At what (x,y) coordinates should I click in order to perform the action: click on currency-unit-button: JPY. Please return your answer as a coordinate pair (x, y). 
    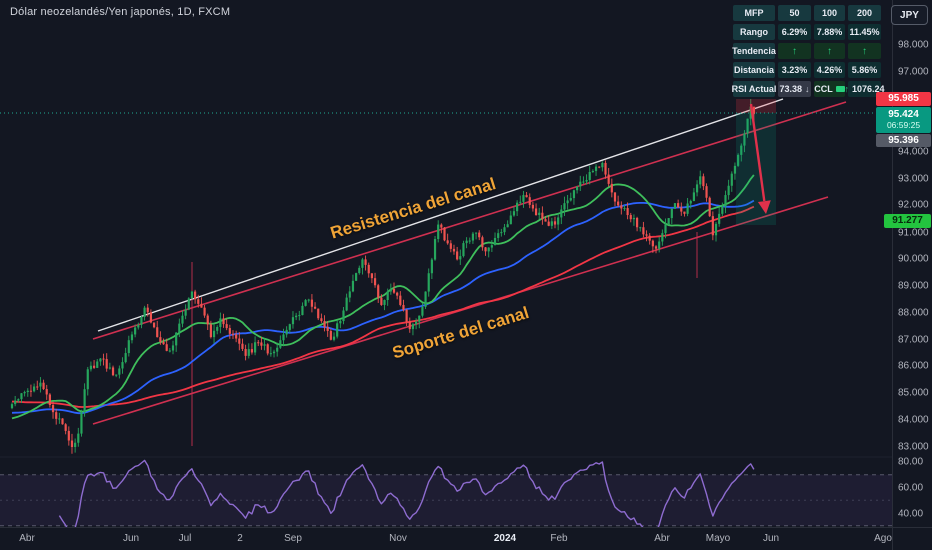
    Looking at the image, I should click on (909, 15).